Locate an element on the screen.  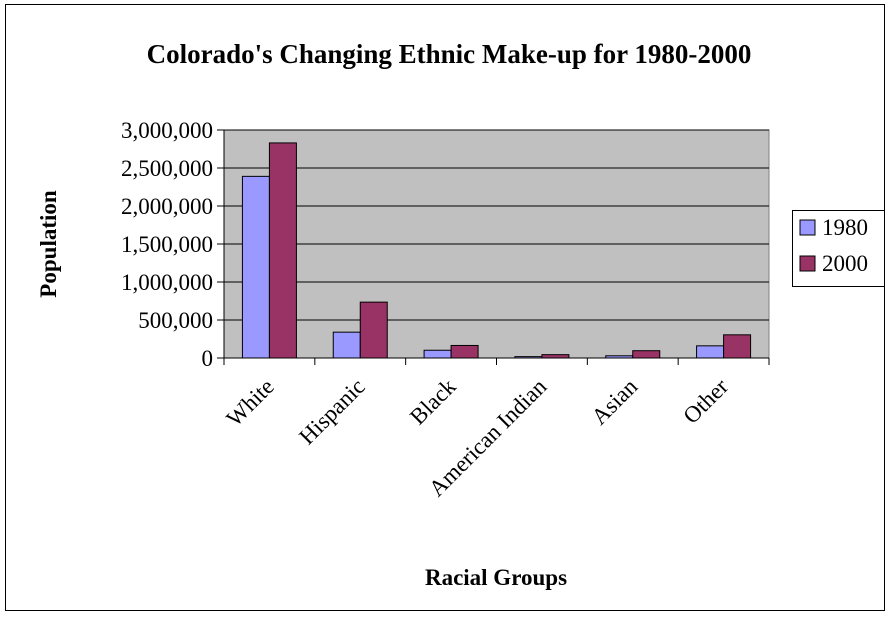
legend: 1980 2000 is located at coordinates (838, 248).